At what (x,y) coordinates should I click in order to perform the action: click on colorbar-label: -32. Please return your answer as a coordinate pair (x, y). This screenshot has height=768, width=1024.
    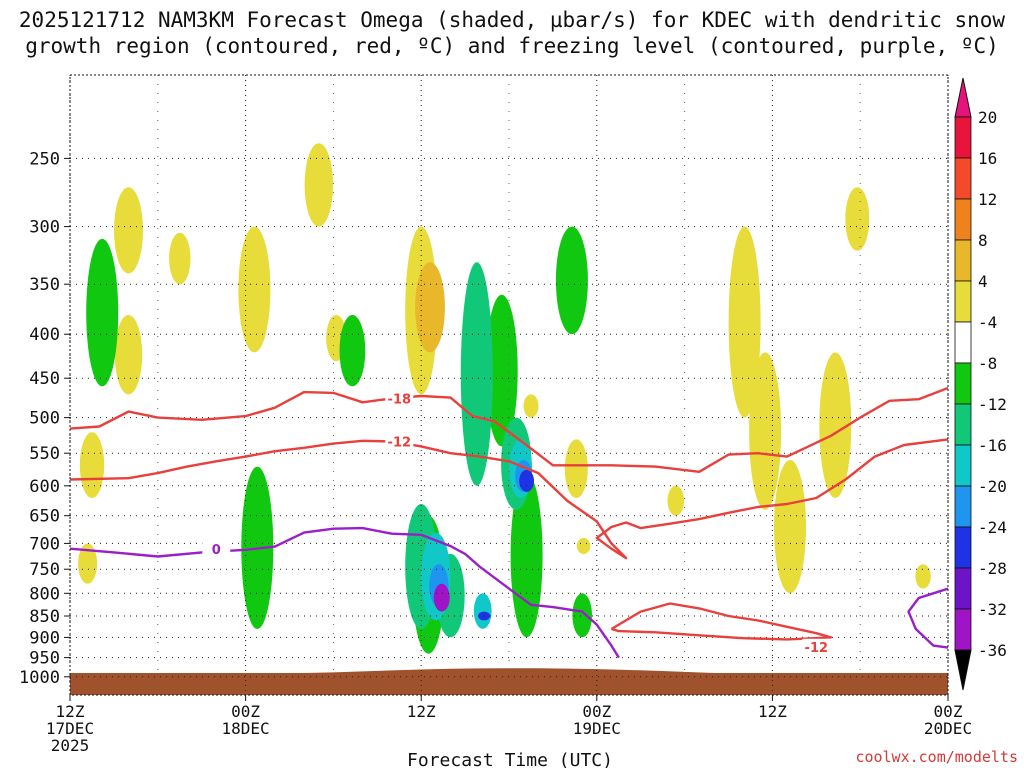
    Looking at the image, I should click on (992, 609).